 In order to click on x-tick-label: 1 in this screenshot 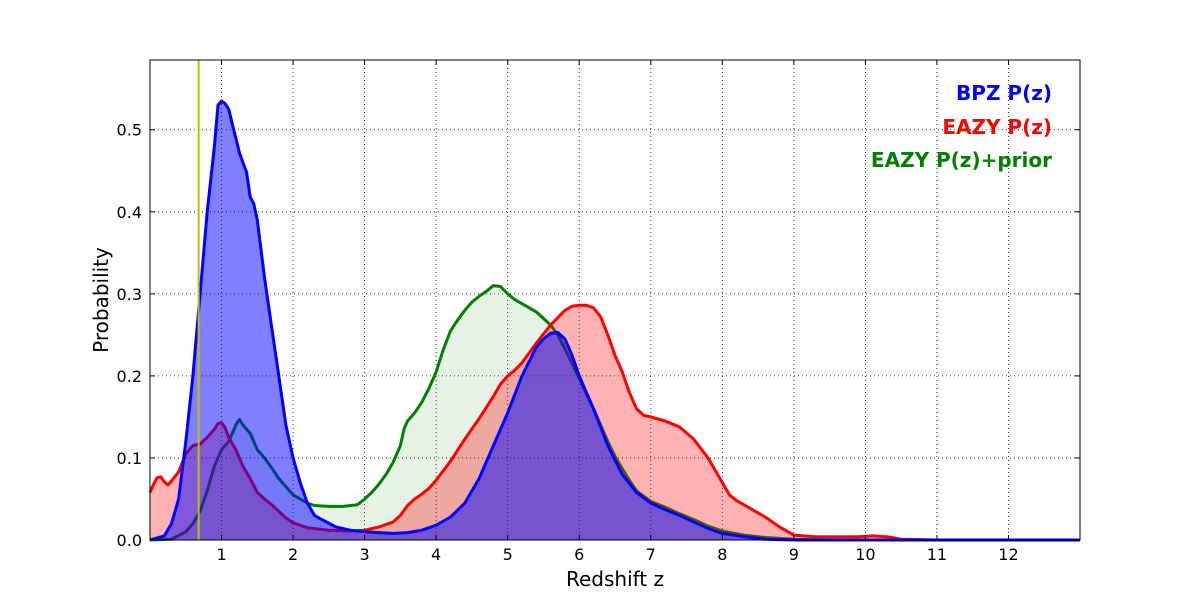, I will do `click(221, 554)`.